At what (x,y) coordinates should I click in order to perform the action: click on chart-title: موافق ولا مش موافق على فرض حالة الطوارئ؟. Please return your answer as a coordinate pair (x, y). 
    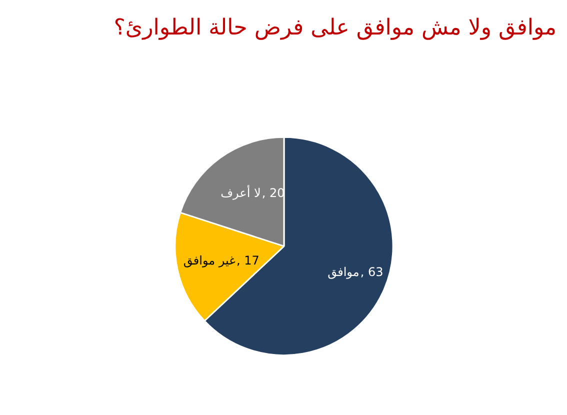
    Looking at the image, I should click on (335, 27).